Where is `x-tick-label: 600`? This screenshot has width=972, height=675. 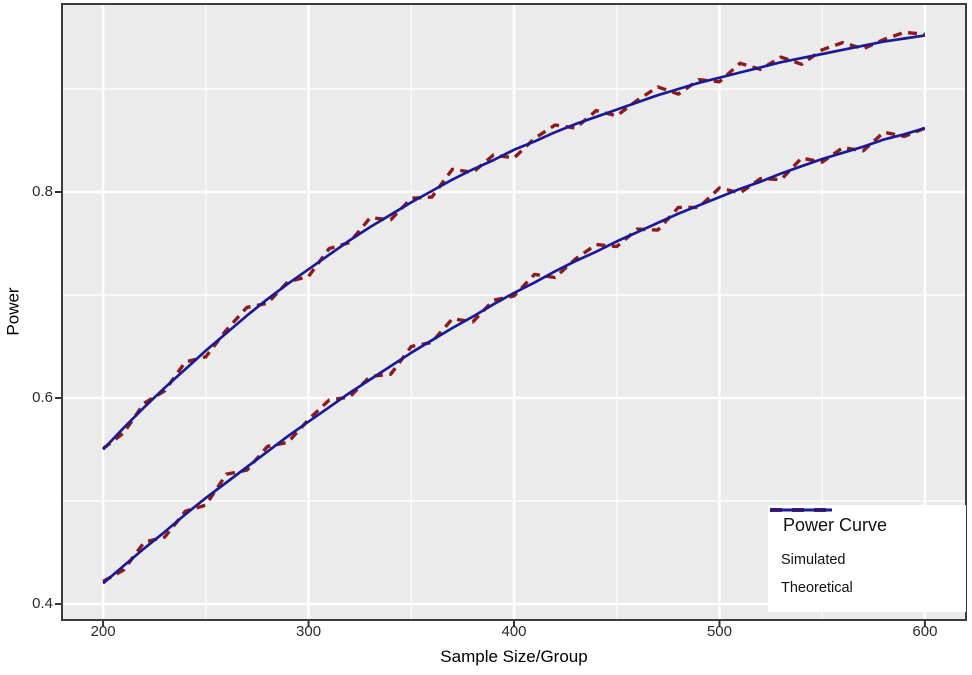
x-tick-label: 600 is located at coordinates (925, 631).